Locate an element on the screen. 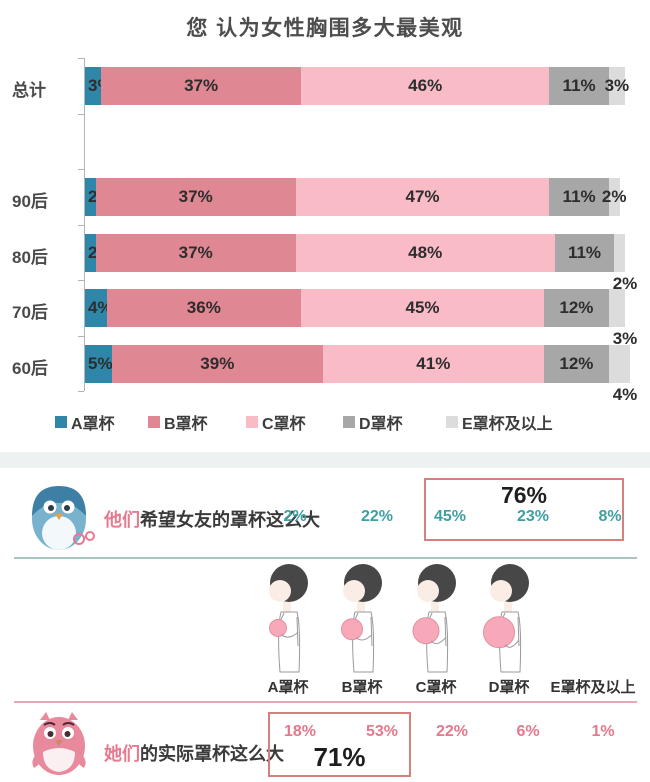 This screenshot has width=650, height=782. bar-value-label: 5% is located at coordinates (100, 363).